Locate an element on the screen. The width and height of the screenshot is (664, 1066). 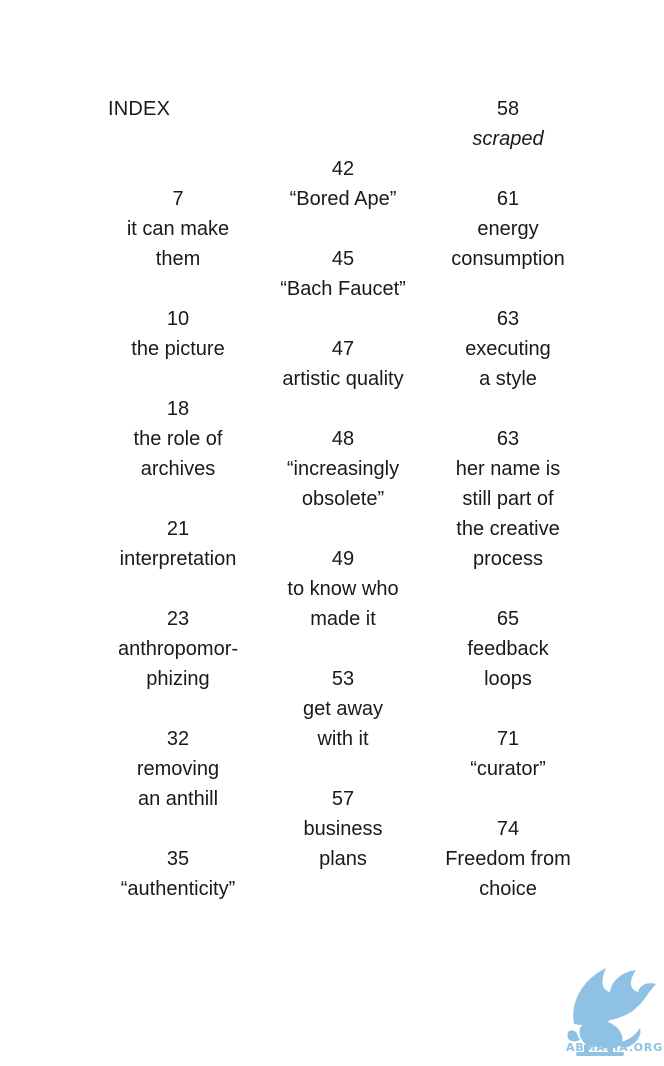
index-entry-term: get away with it is located at coordinates (343, 724).